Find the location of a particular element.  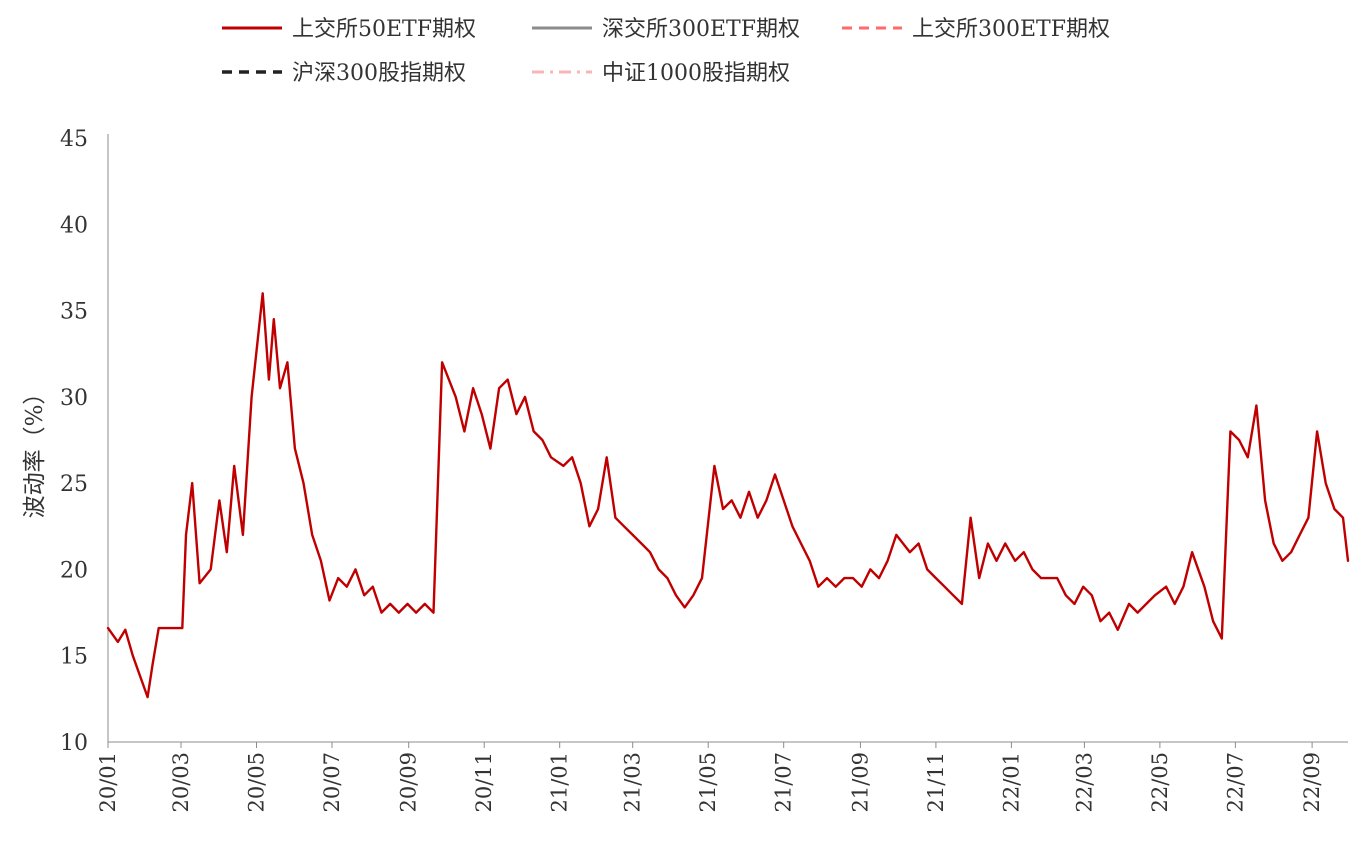

legend-item: 上交所300ETF期权 is located at coordinates (976, 29).